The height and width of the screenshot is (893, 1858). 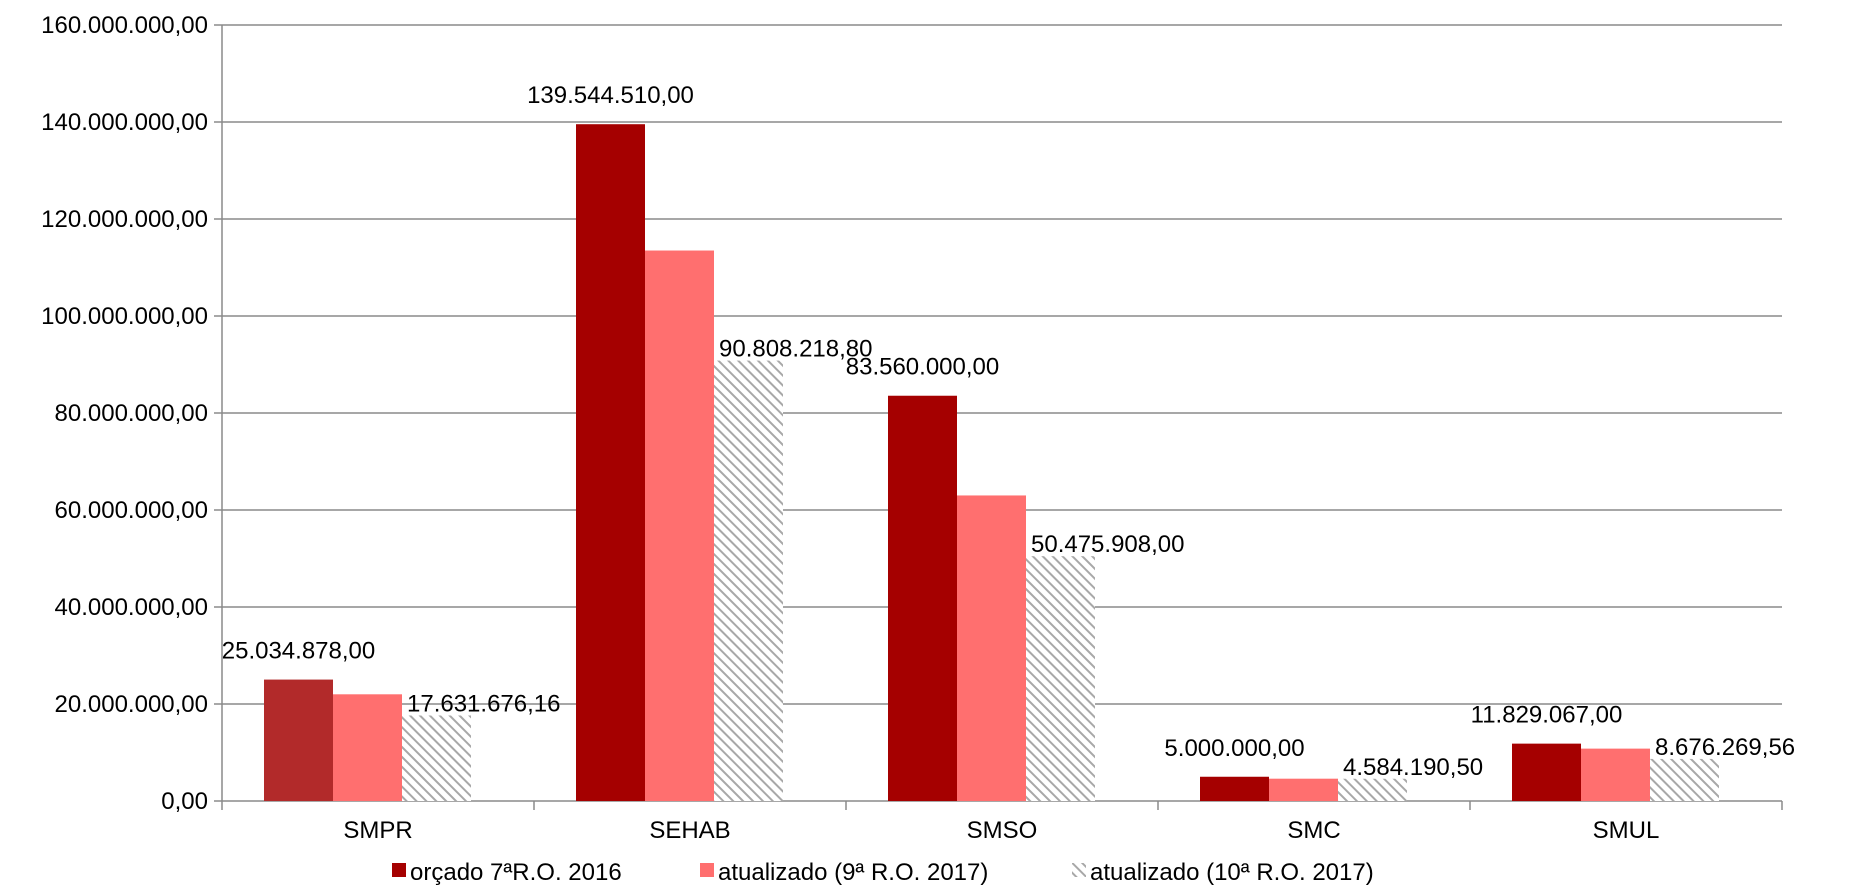 What do you see at coordinates (1413, 767) in the screenshot?
I see `data-label: 4.584.190,50` at bounding box center [1413, 767].